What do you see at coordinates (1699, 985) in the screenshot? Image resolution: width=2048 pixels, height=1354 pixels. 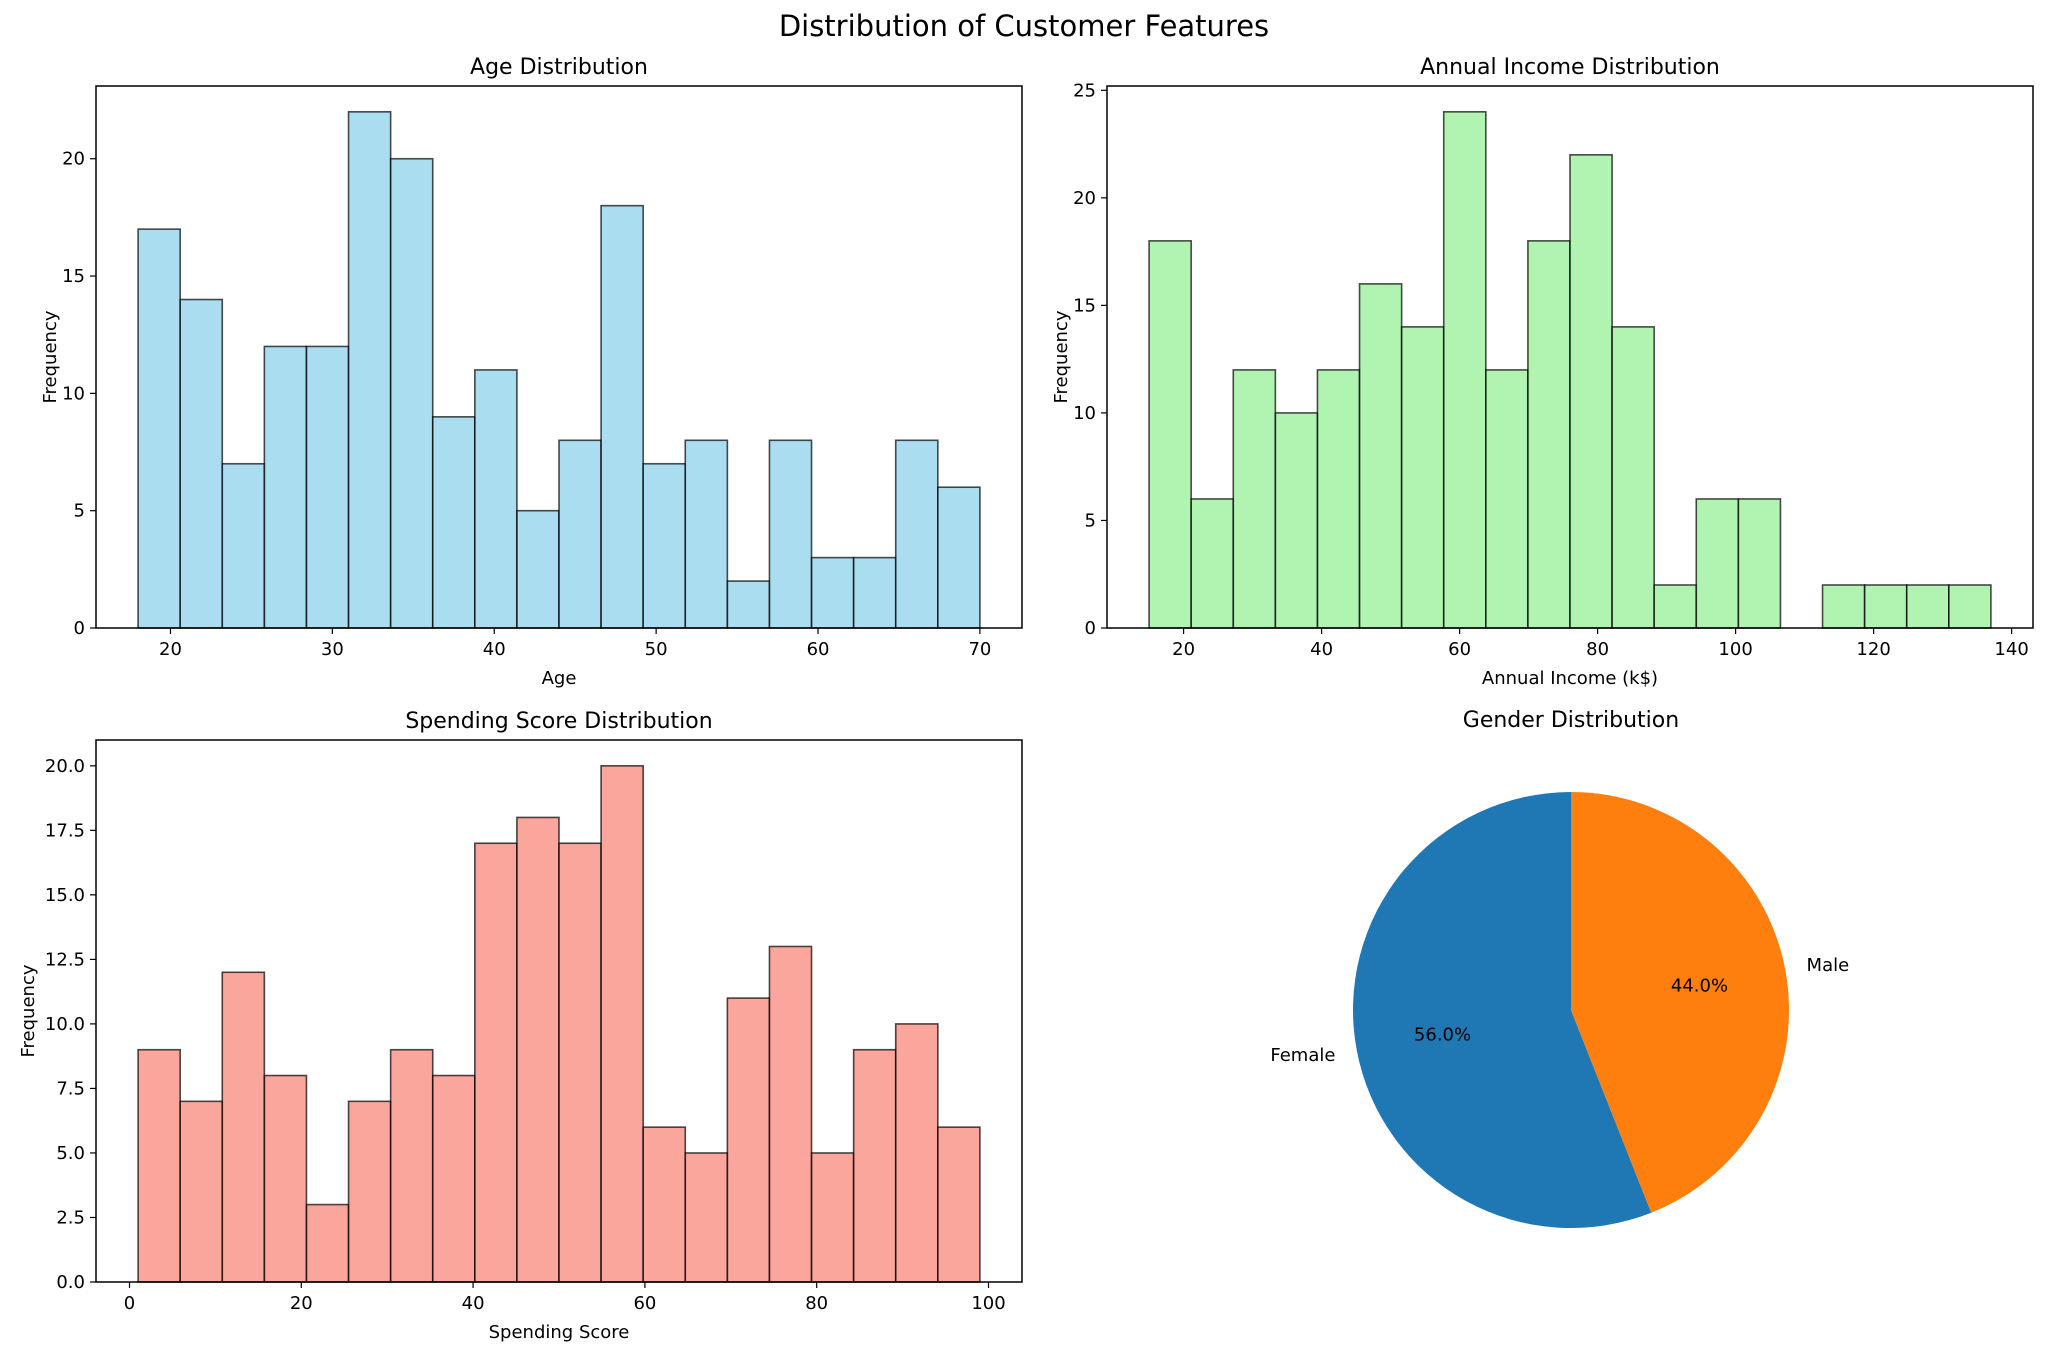 I see `pie-percent-label: 44.0%` at bounding box center [1699, 985].